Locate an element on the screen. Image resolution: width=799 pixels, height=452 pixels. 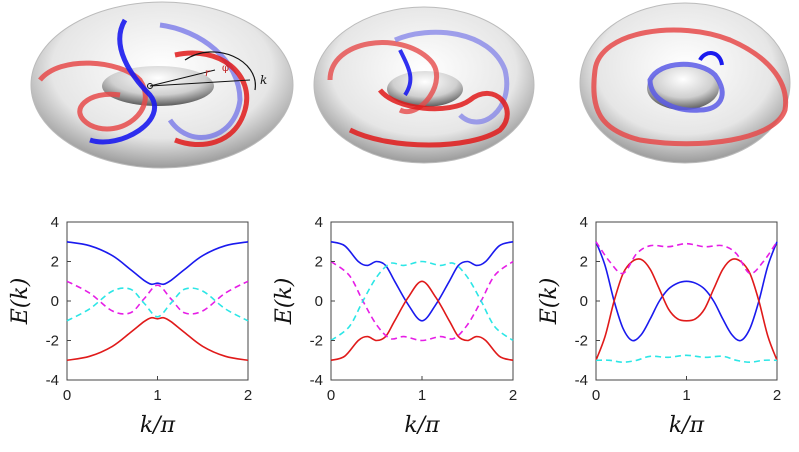
phi-label: φ is located at coordinates (225, 68).